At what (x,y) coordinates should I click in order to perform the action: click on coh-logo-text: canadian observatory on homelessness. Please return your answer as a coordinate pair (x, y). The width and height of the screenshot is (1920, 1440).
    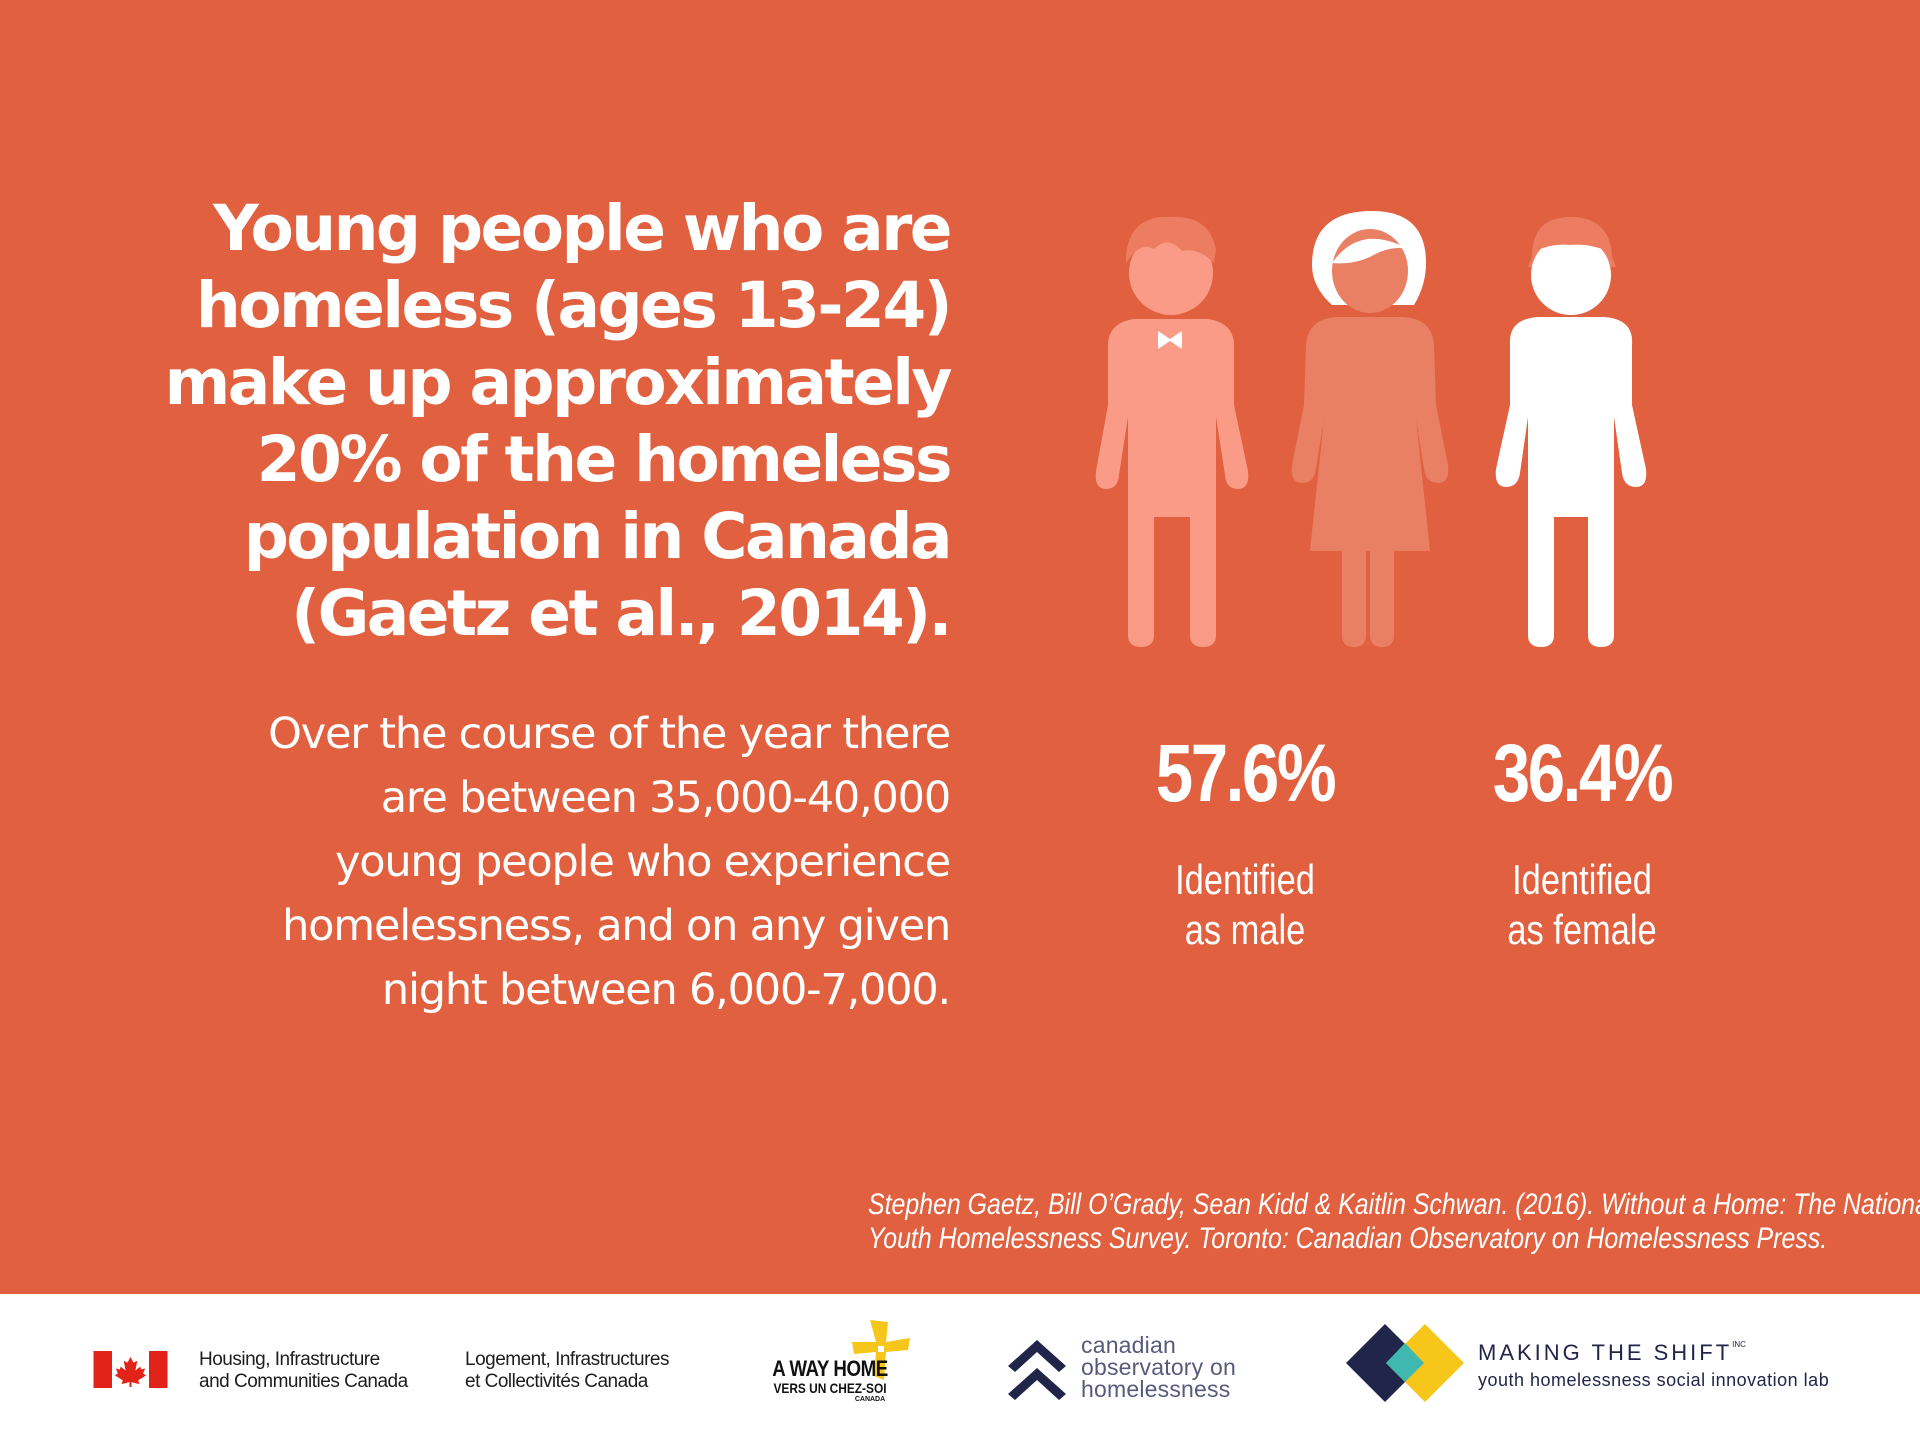
    Looking at the image, I should click on (1158, 1367).